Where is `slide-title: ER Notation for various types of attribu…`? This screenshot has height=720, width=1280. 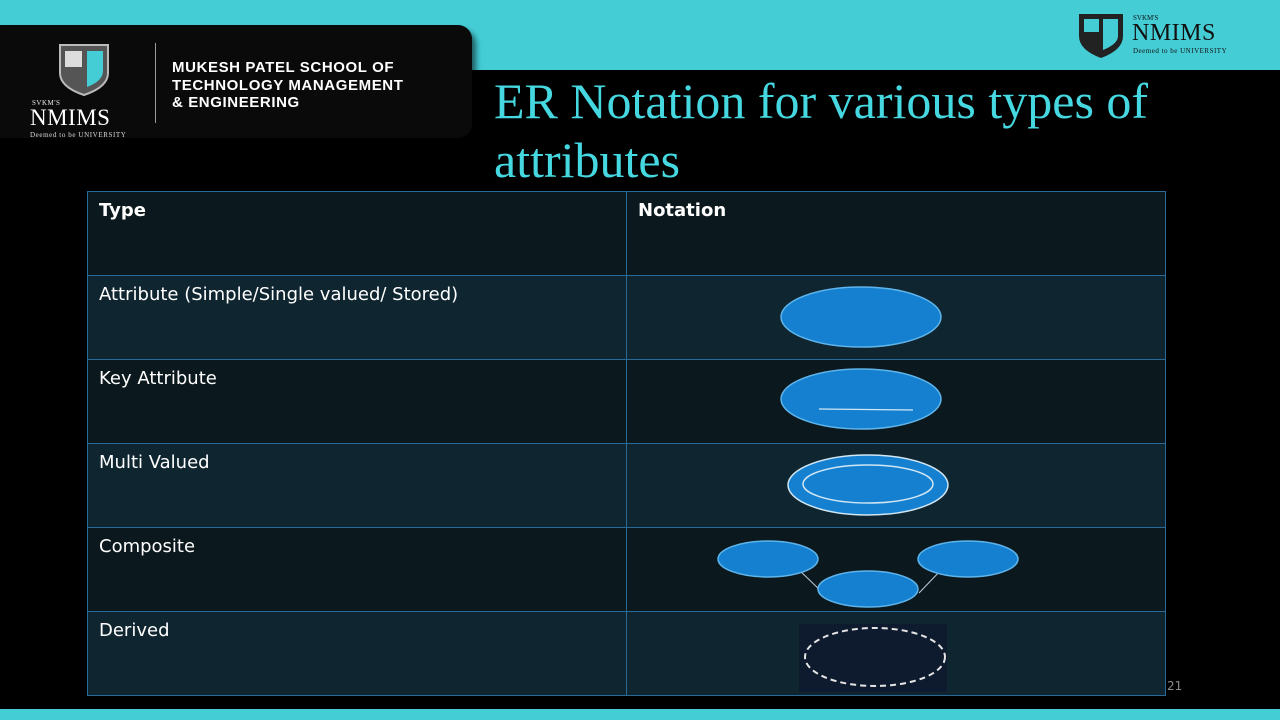
slide-title: ER Notation for various types of attribu… is located at coordinates (821, 130).